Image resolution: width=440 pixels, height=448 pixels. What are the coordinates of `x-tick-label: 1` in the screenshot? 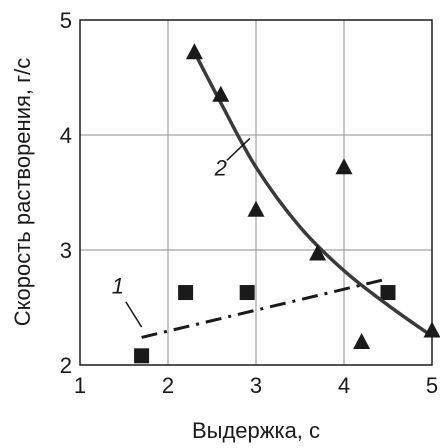 It's located at (80, 385).